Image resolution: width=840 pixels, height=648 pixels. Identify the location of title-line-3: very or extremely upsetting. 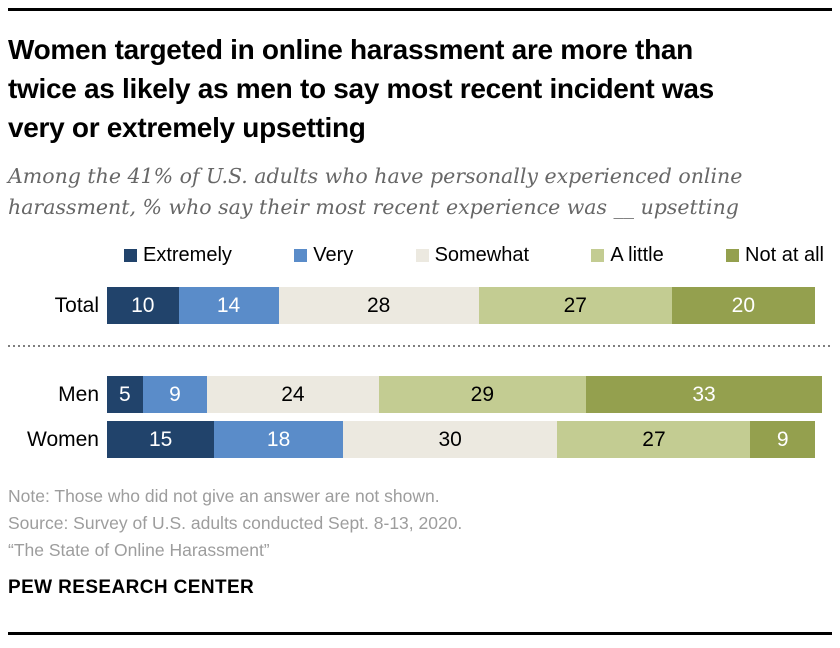
(187, 127).